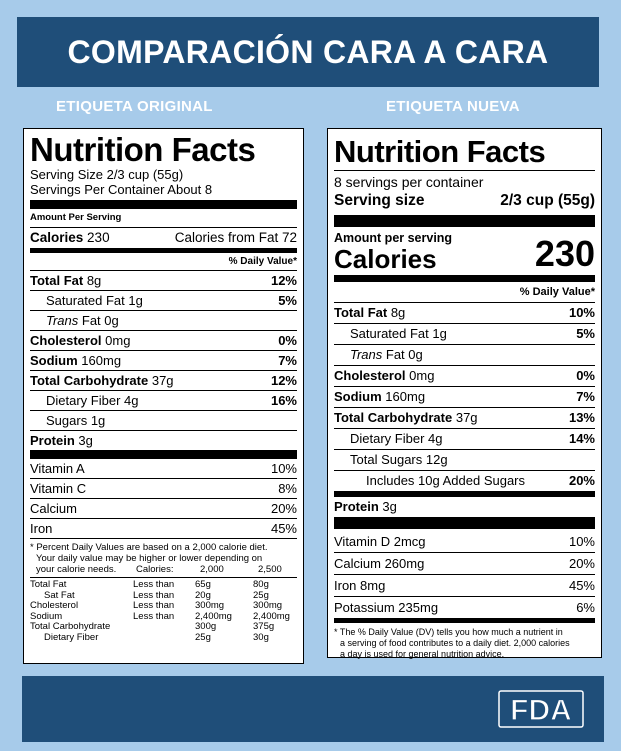 This screenshot has height=751, width=621. What do you see at coordinates (464, 438) in the screenshot?
I see `new-nutrient-row: Dietary Fiber 4g 14%` at bounding box center [464, 438].